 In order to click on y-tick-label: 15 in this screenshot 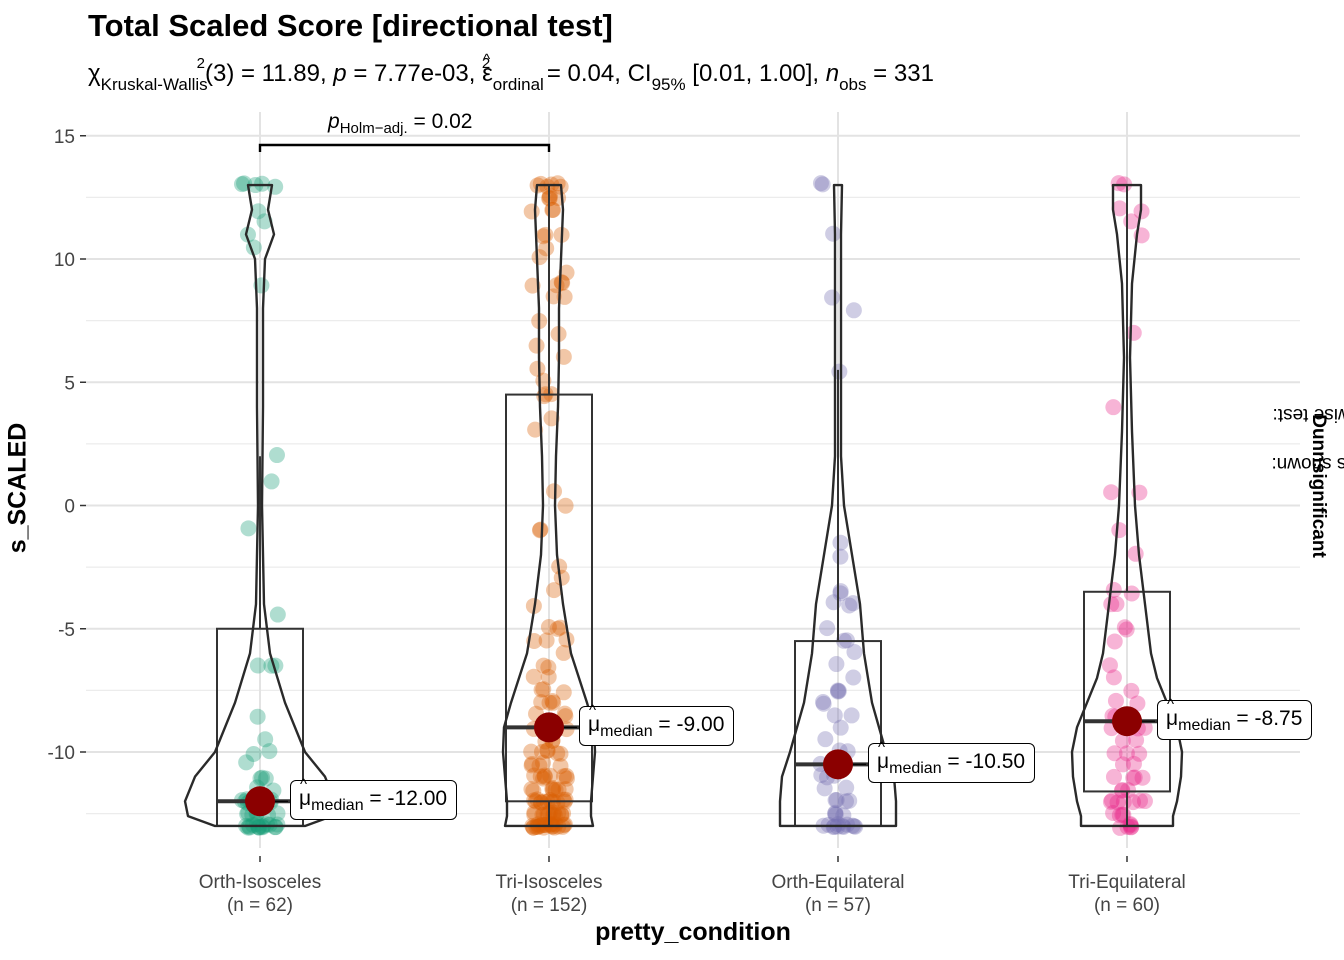, I will do `click(64, 137)`.